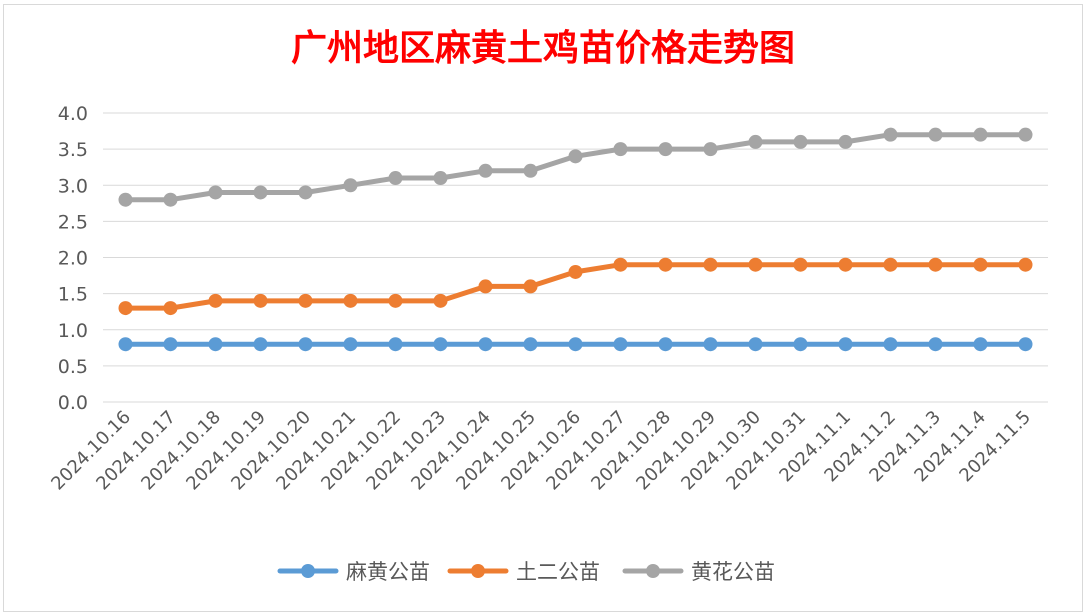  What do you see at coordinates (73, 186) in the screenshot?
I see `y-tick-label: 3.0` at bounding box center [73, 186].